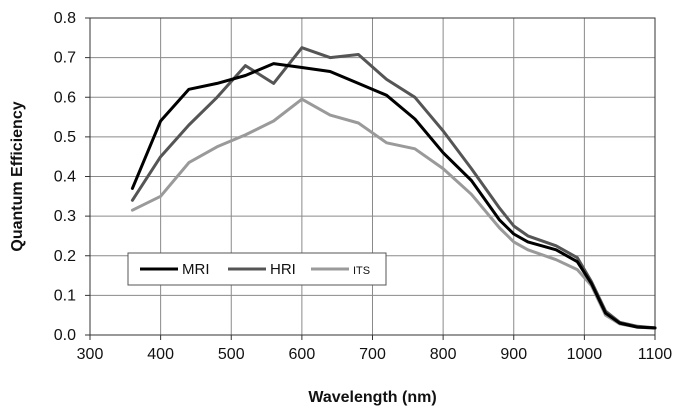 This screenshot has width=682, height=412. I want to click on x-tick-label: 1000, so click(585, 354).